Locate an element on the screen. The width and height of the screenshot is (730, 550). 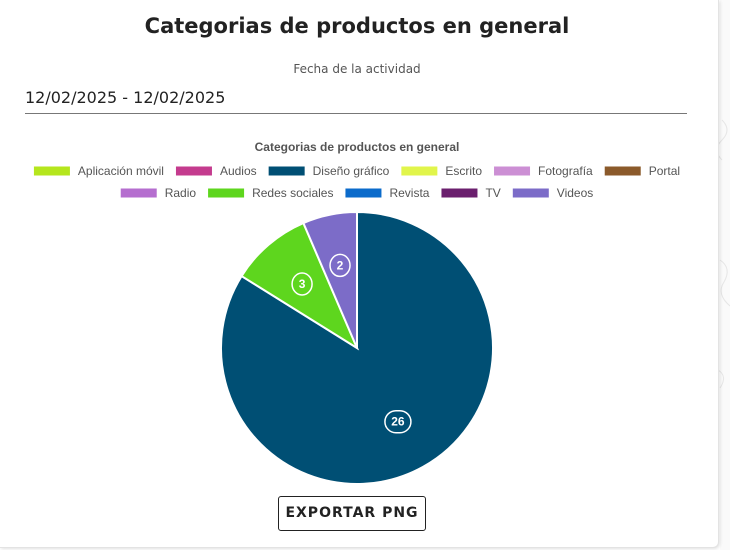
legend-item-tv: TV is located at coordinates (471, 193).